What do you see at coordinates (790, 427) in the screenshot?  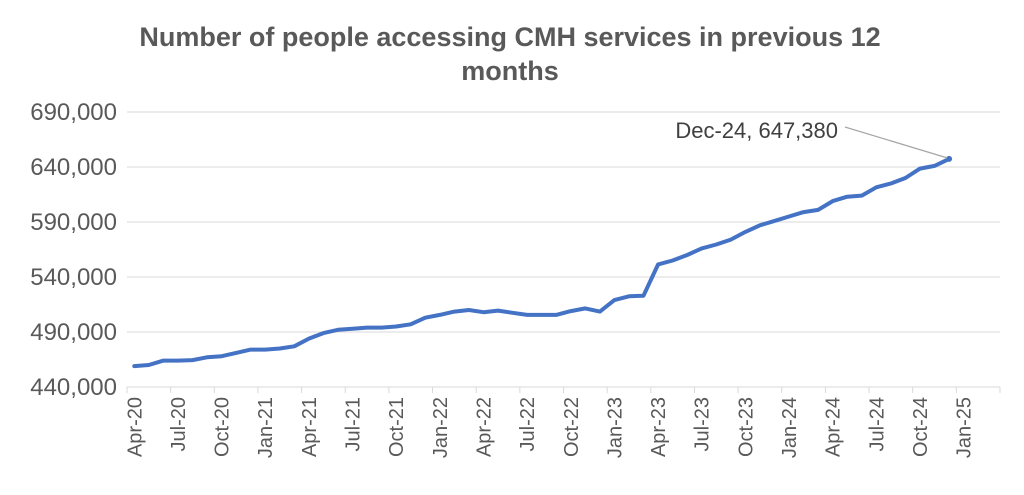 I see `x-tick-label: Jan-24` at bounding box center [790, 427].